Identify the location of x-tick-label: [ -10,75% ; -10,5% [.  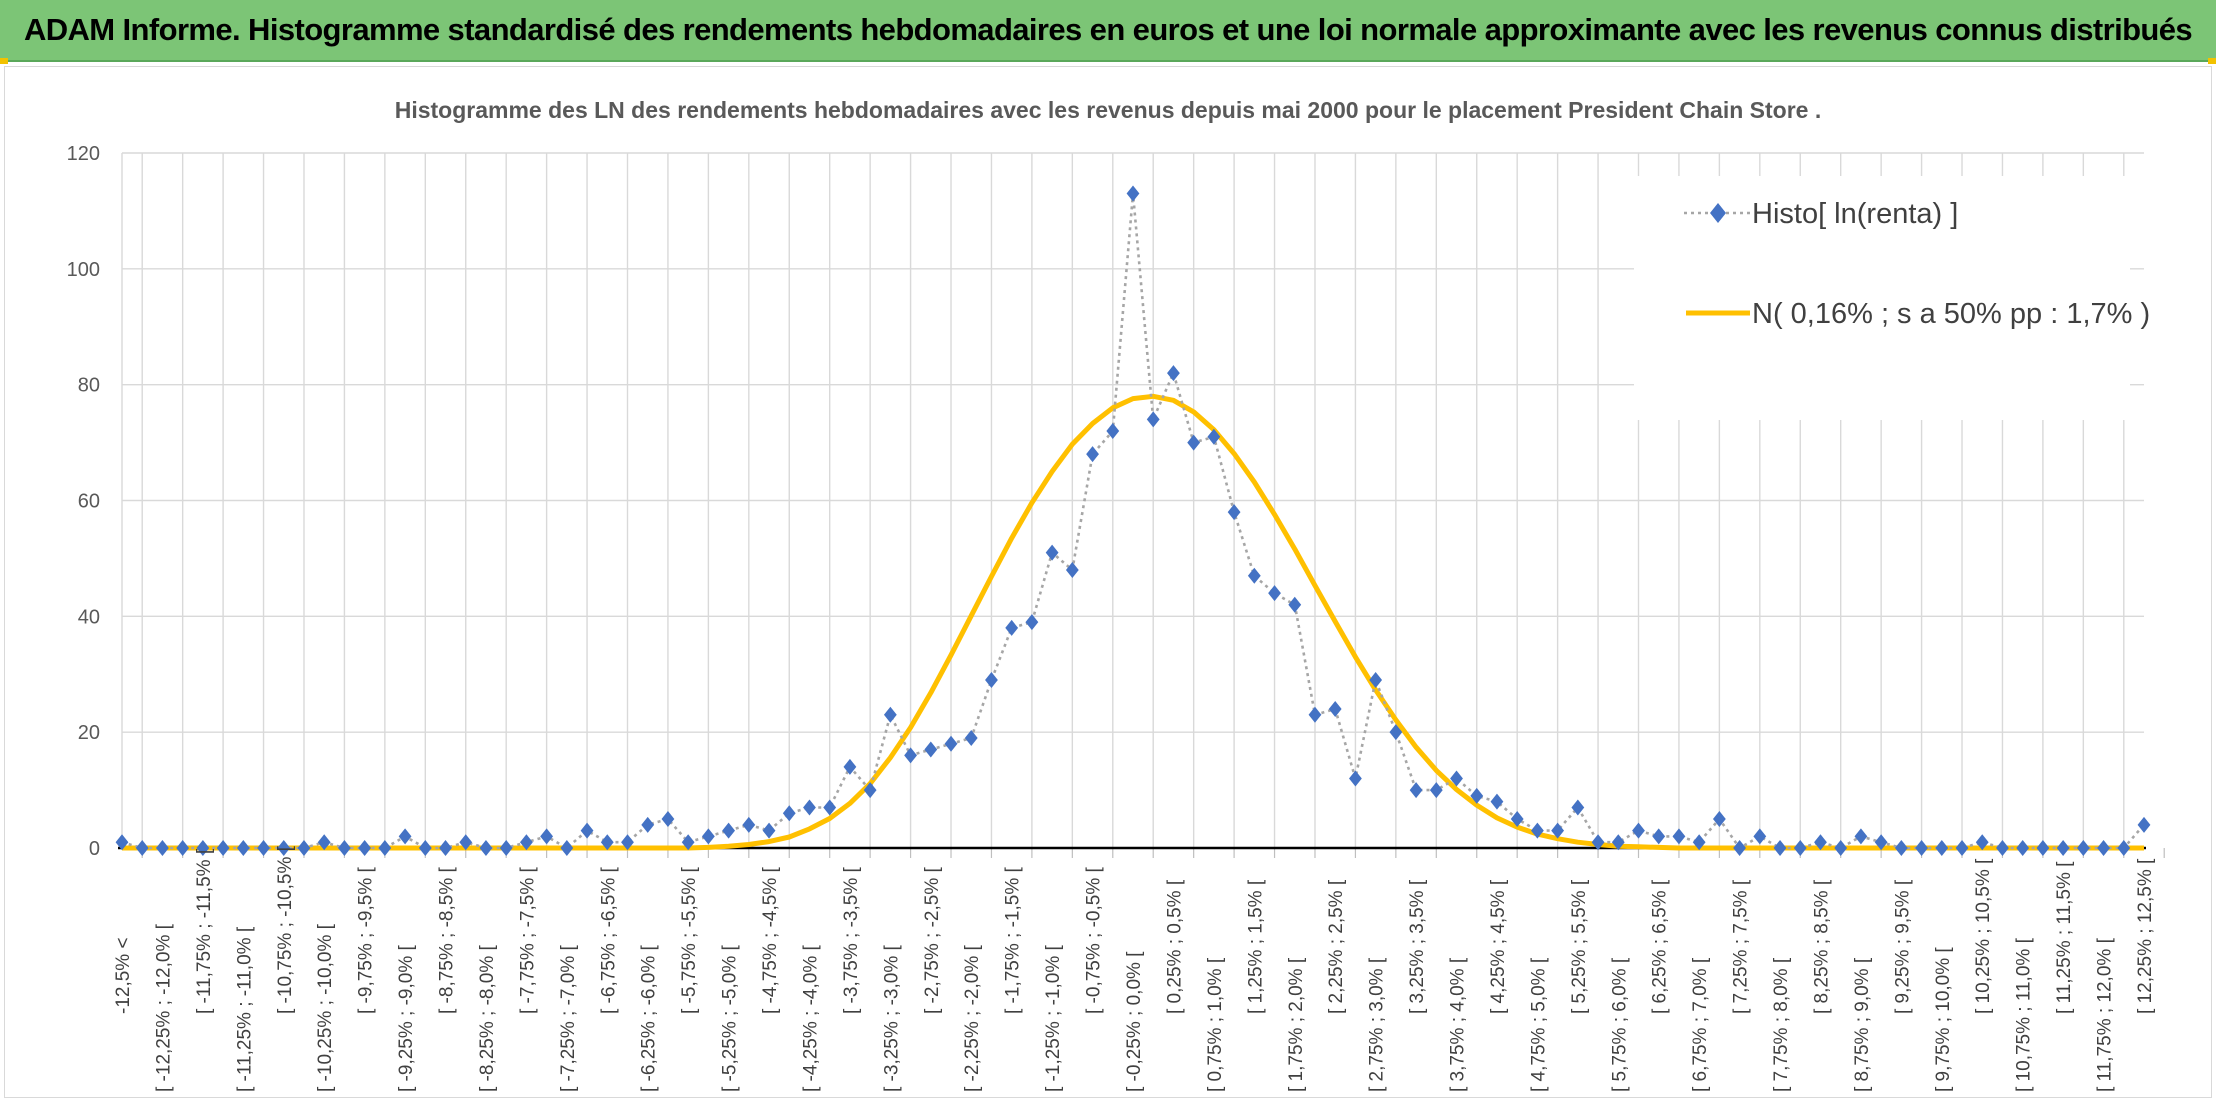
(285, 929).